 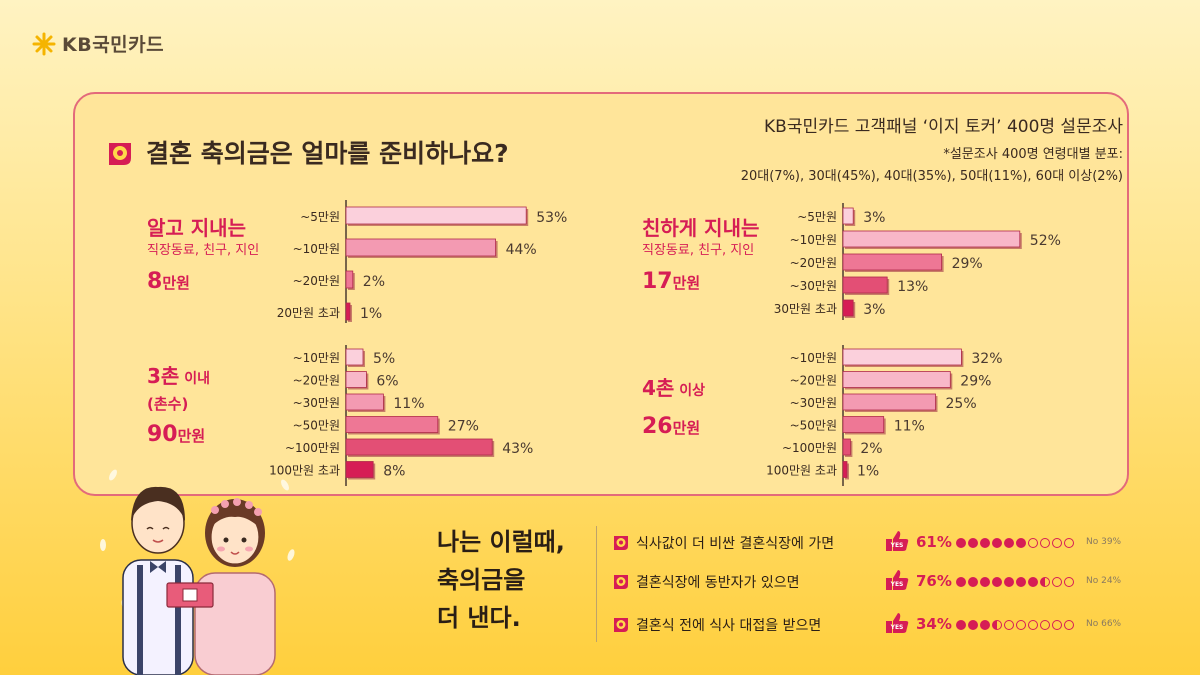 I want to click on yes-percent: 76%, so click(x=934, y=581).